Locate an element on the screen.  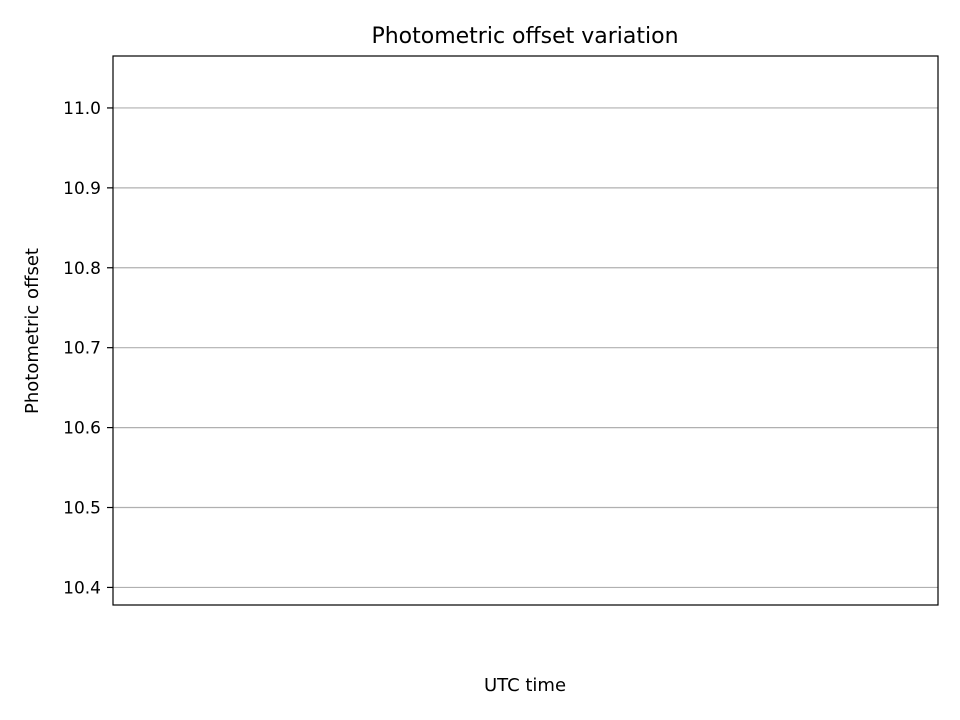
y-tick-label: 10.9 is located at coordinates (82, 189).